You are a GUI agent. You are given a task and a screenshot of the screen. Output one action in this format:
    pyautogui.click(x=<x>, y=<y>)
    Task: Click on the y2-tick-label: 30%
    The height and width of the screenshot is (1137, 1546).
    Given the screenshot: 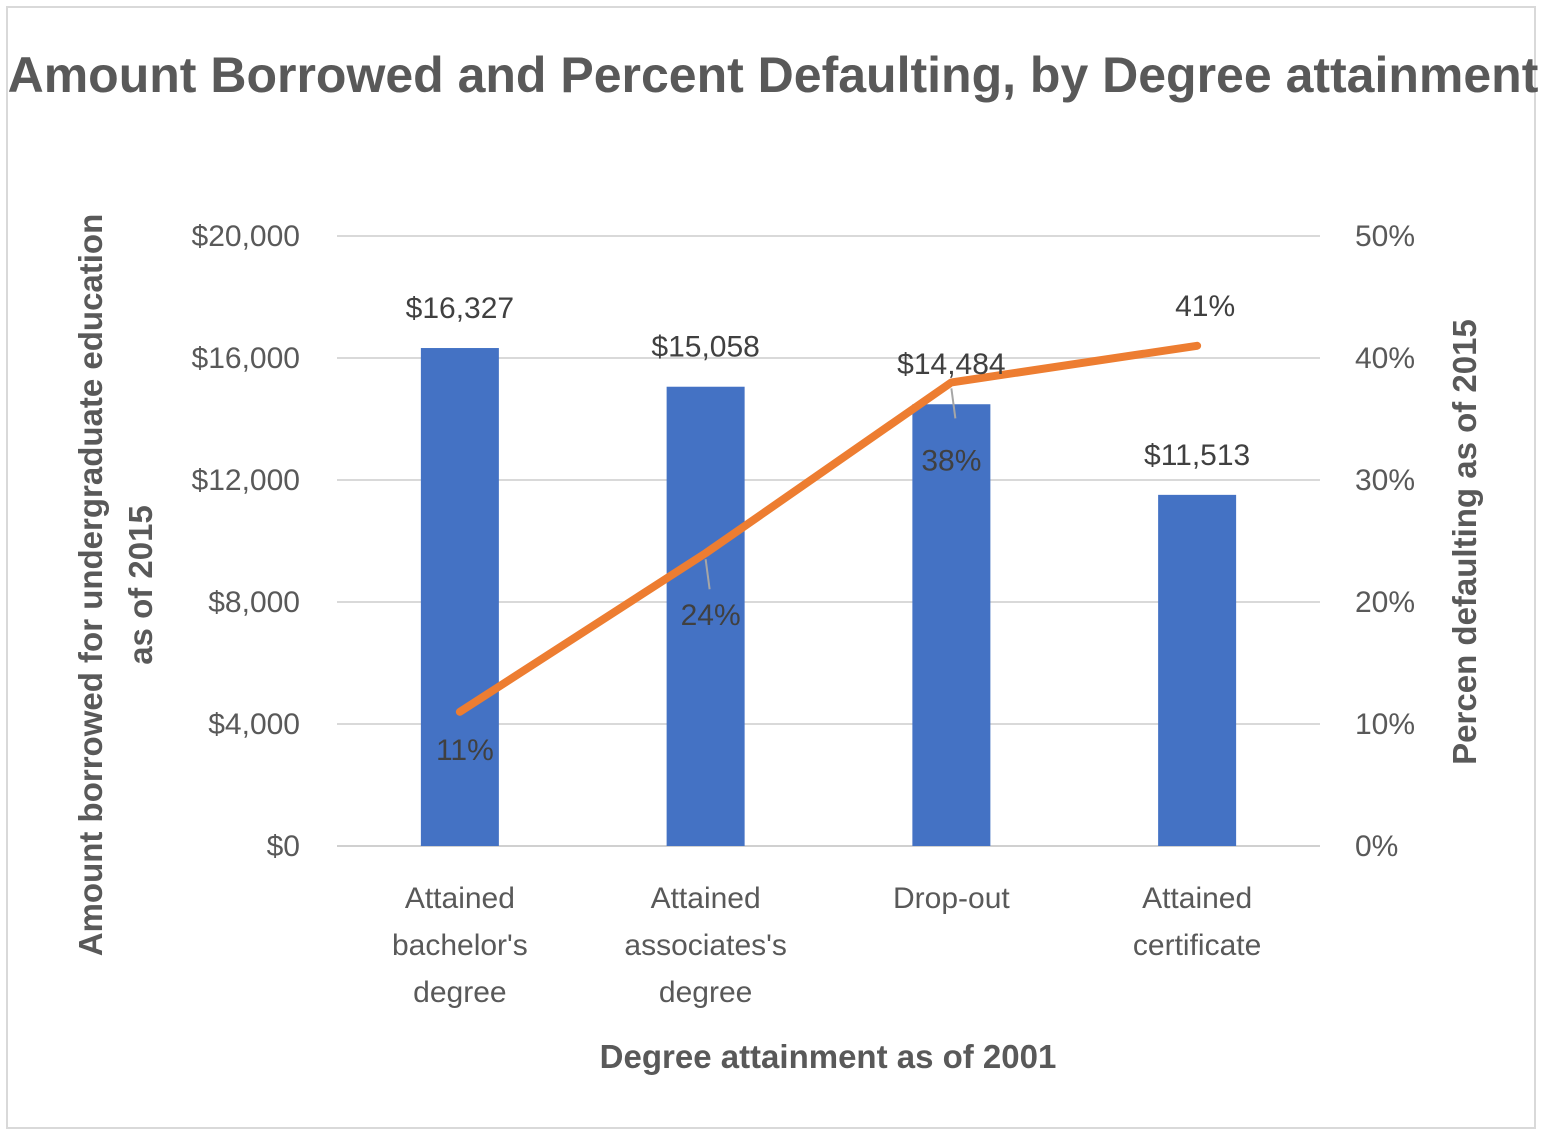 What is the action you would take?
    pyautogui.click(x=1385, y=480)
    